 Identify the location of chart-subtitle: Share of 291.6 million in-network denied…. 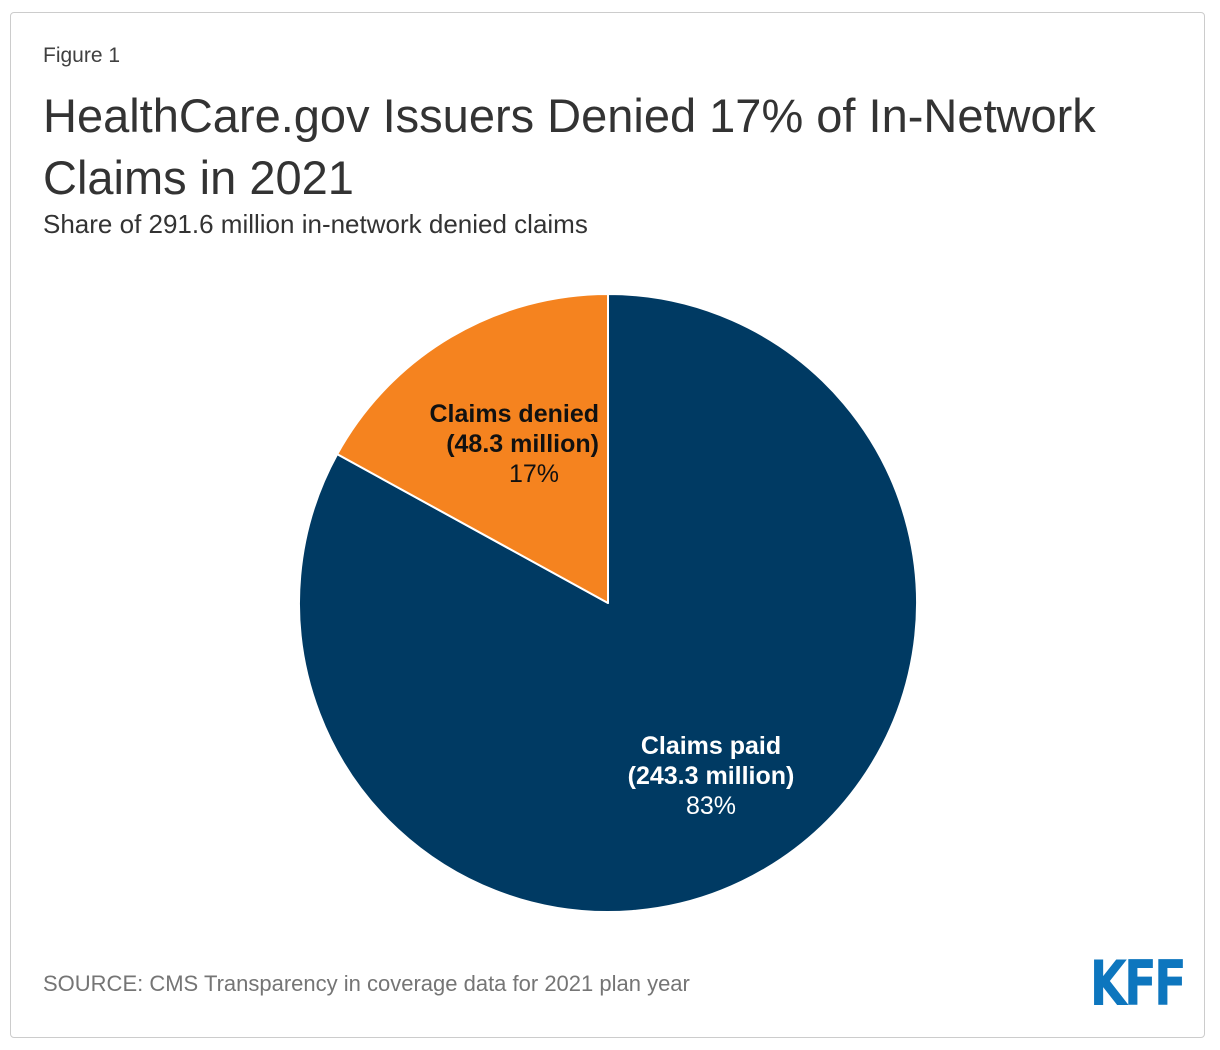
(315, 224).